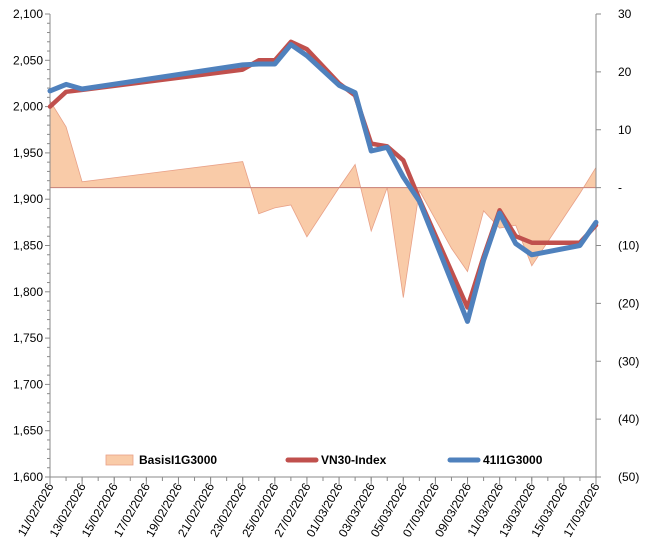 This screenshot has width=647, height=559. What do you see at coordinates (628, 477) in the screenshot?
I see `y-right-tick-label: (50)` at bounding box center [628, 477].